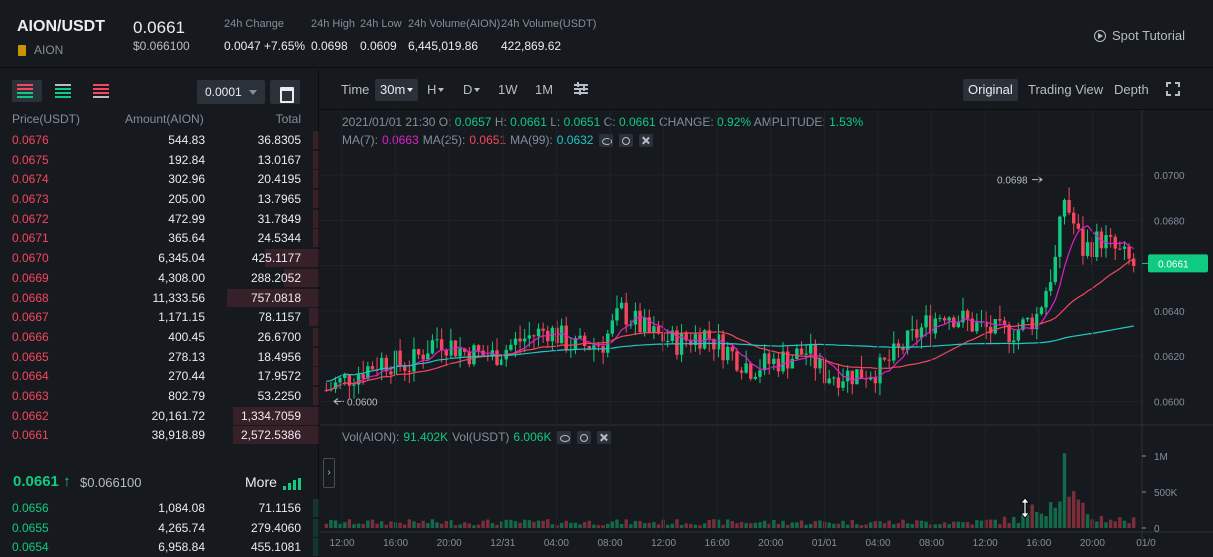 This screenshot has width=1213, height=557. I want to click on ask-row: 0.0661 38,918.89 2,572.5386, so click(159, 435).